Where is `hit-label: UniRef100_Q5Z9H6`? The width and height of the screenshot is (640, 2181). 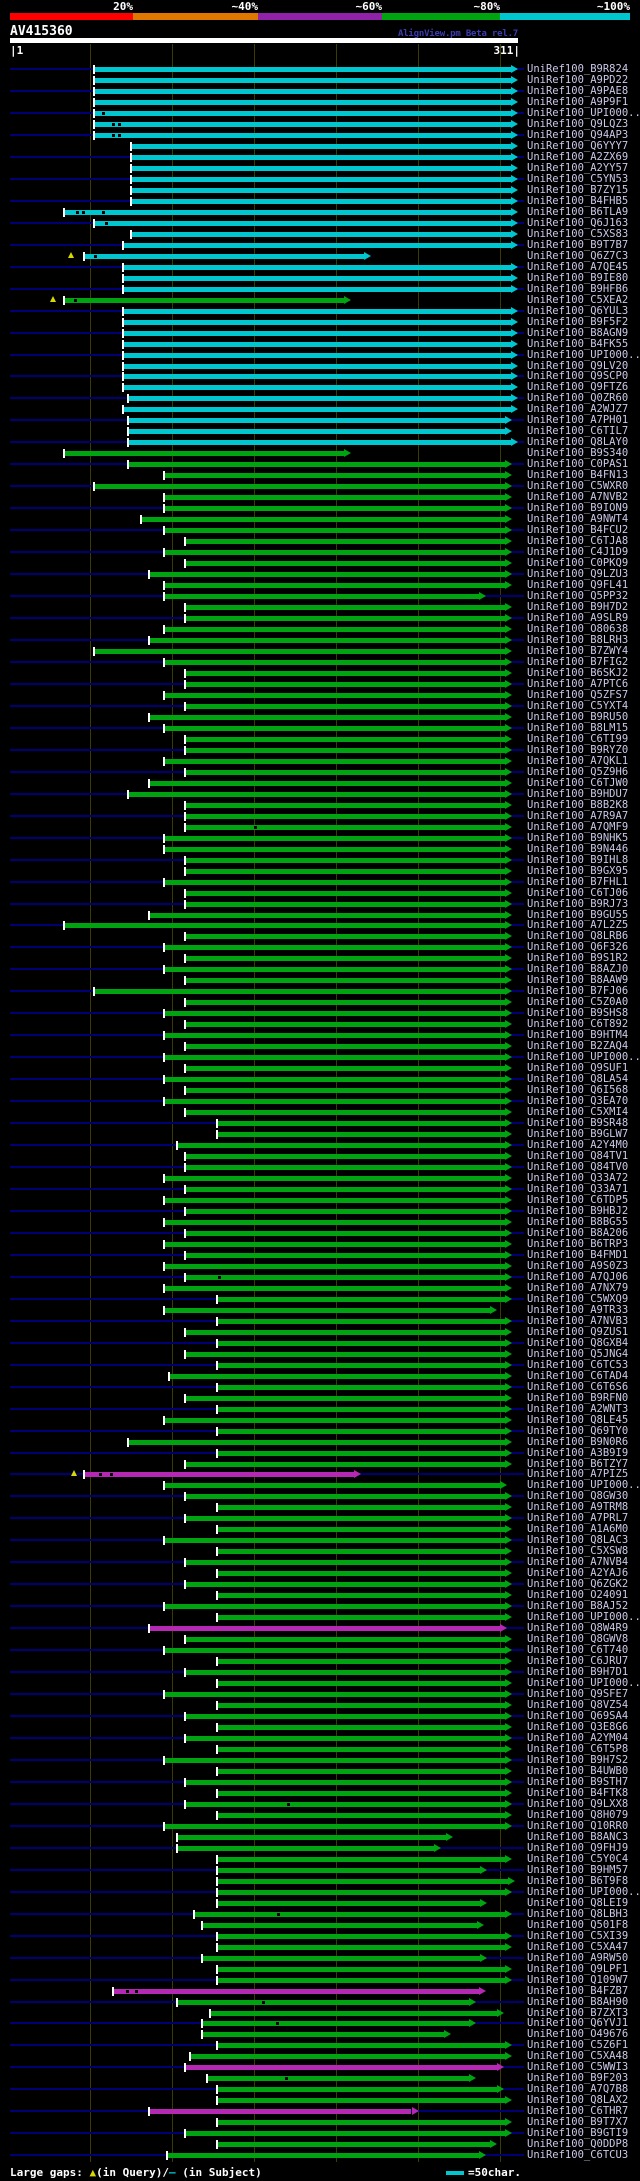 hit-label: UniRef100_Q5Z9H6 is located at coordinates (578, 771).